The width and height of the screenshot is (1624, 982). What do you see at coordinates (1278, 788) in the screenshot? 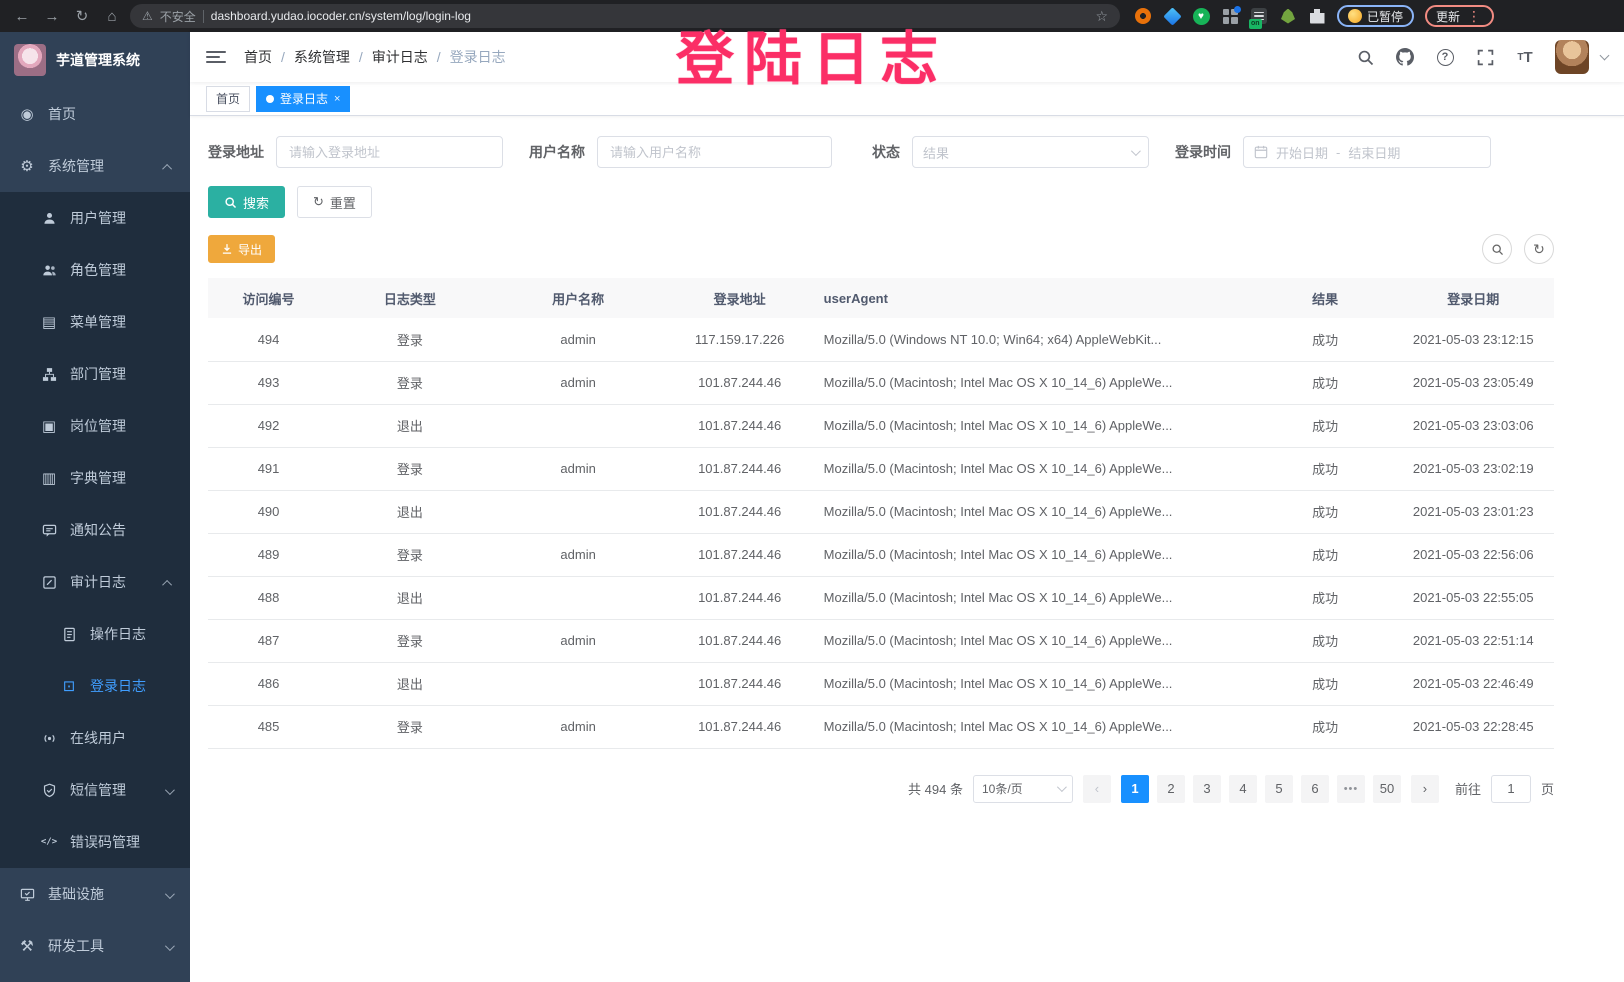
I see `page-5-button: 5` at bounding box center [1278, 788].